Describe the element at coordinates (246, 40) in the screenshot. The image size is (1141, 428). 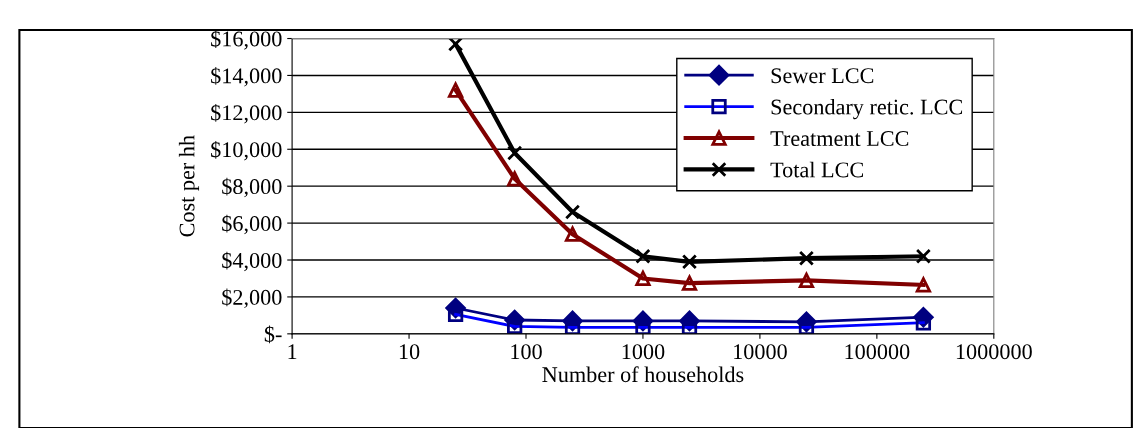
I see `y-tick-label: $16,000` at that location.